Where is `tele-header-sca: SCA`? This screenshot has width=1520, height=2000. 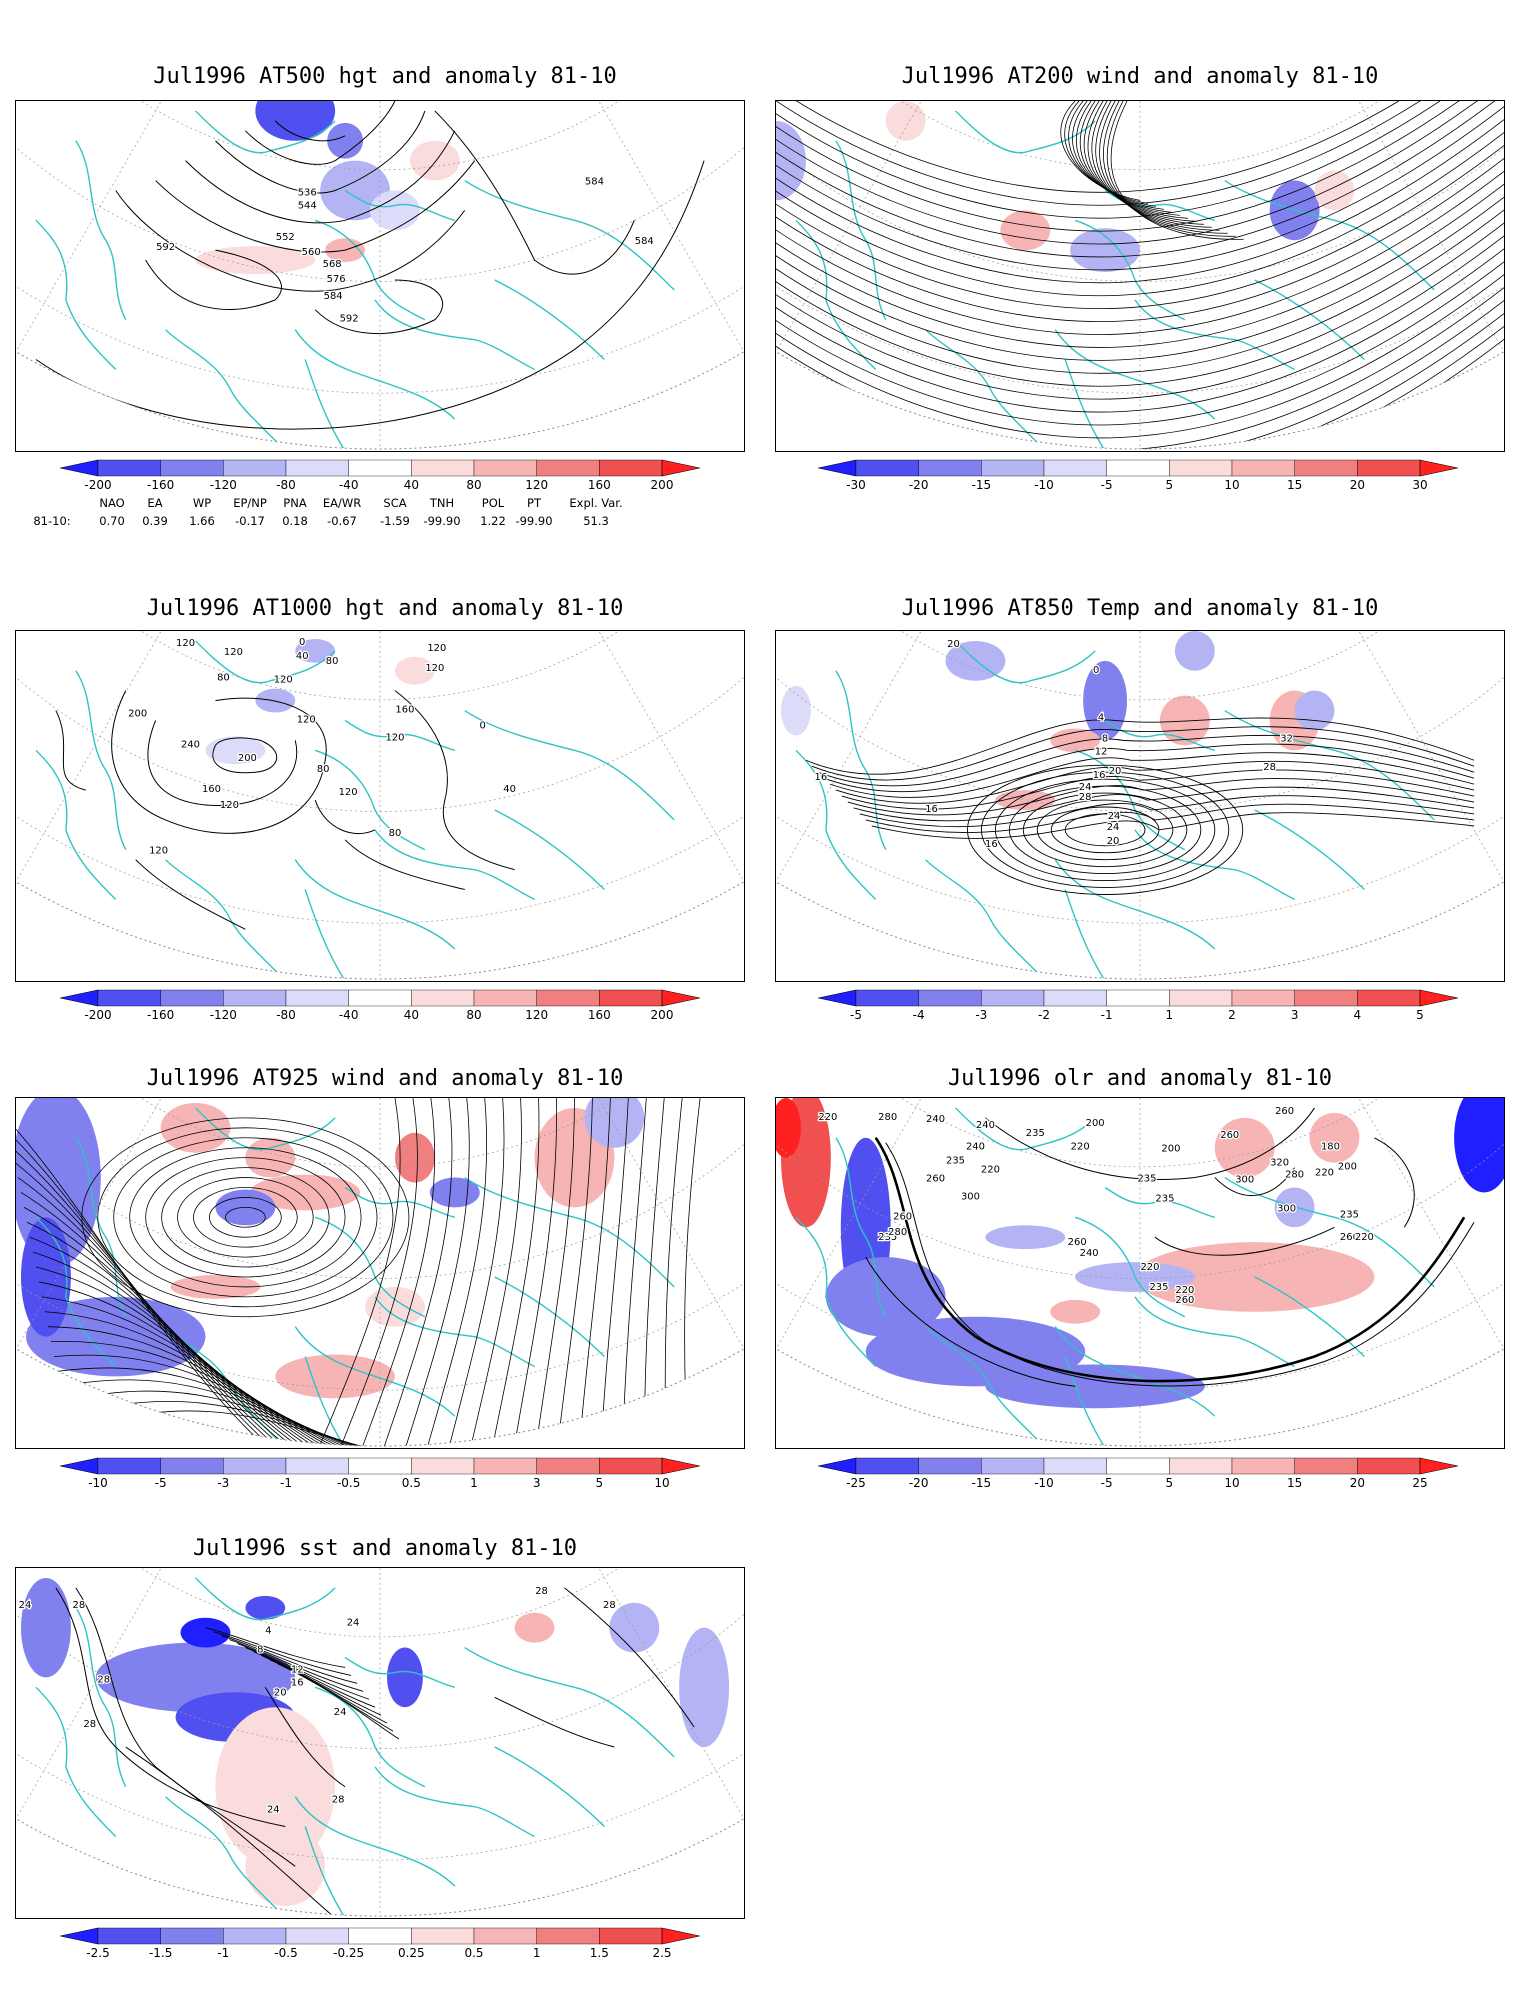 tele-header-sca: SCA is located at coordinates (395, 503).